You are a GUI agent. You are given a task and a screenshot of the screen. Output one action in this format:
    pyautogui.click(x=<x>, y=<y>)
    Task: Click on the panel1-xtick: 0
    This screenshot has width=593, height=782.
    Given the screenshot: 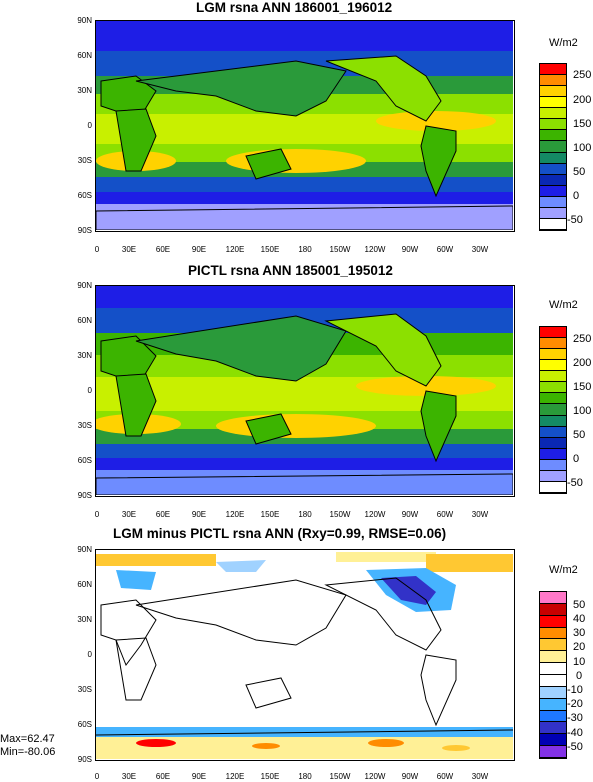 What is the action you would take?
    pyautogui.click(x=97, y=249)
    